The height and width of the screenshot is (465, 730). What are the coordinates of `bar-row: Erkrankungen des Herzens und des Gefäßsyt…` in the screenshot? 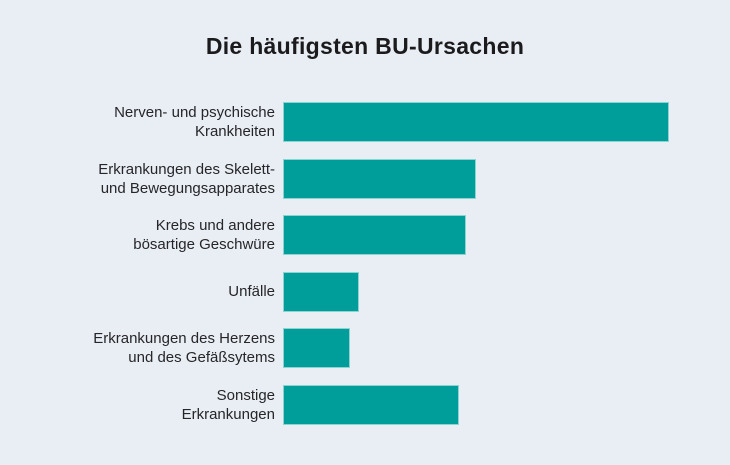 It's located at (365, 348).